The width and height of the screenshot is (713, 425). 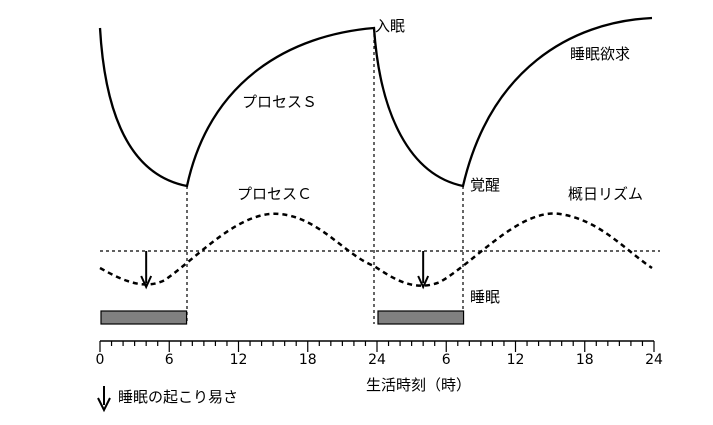 I want to click on x-tick-label: 0, so click(x=100, y=360).